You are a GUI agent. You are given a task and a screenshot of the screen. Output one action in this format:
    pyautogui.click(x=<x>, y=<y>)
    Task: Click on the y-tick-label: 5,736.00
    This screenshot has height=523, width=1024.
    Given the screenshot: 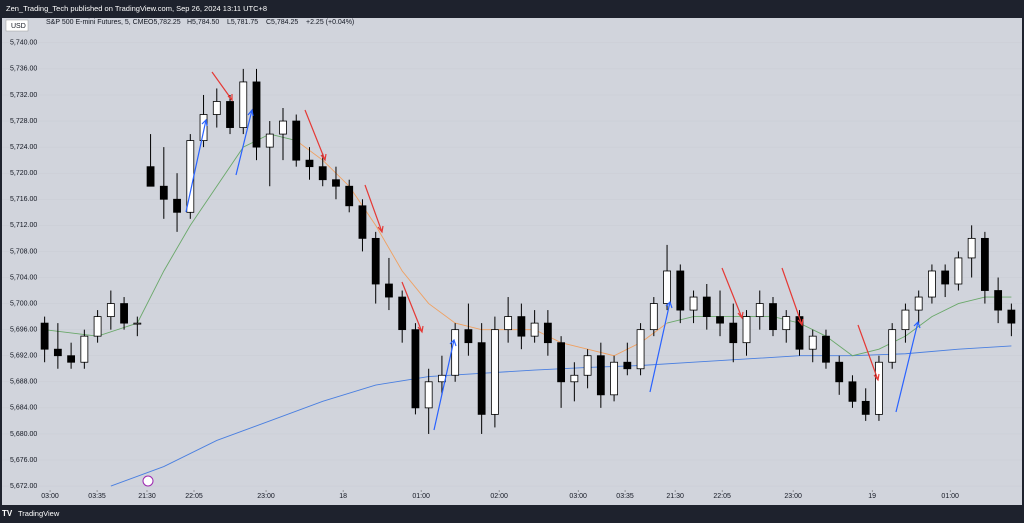 What is the action you would take?
    pyautogui.click(x=23, y=69)
    